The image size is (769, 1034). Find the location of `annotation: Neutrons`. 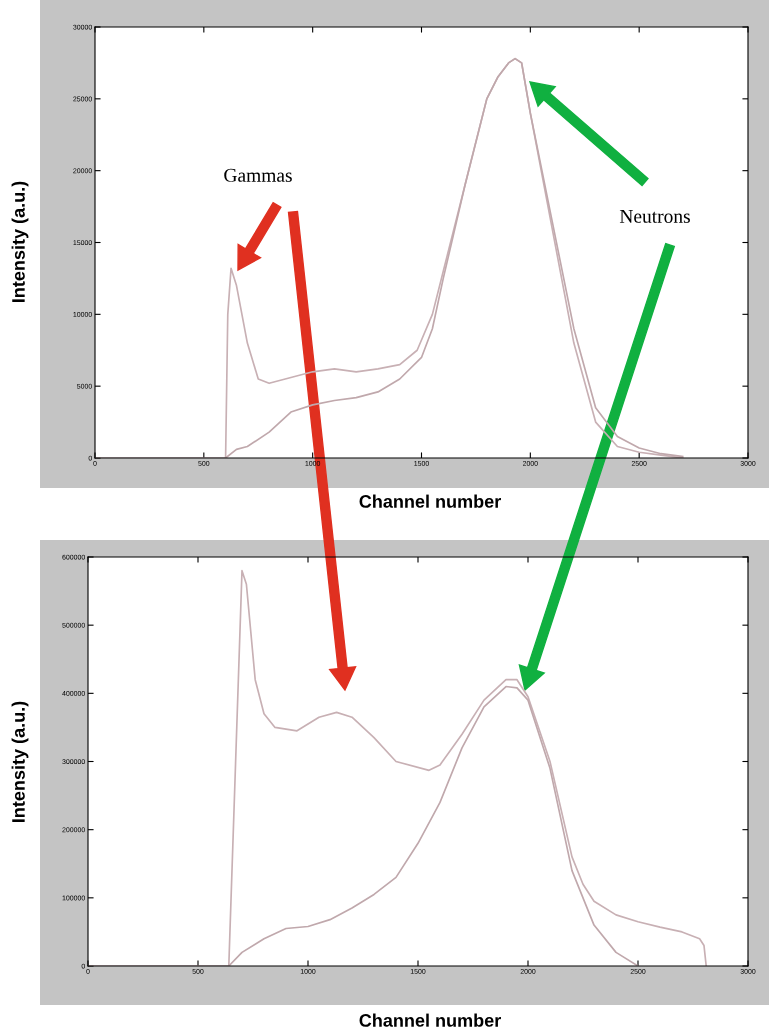

annotation: Neutrons is located at coordinates (654, 216).